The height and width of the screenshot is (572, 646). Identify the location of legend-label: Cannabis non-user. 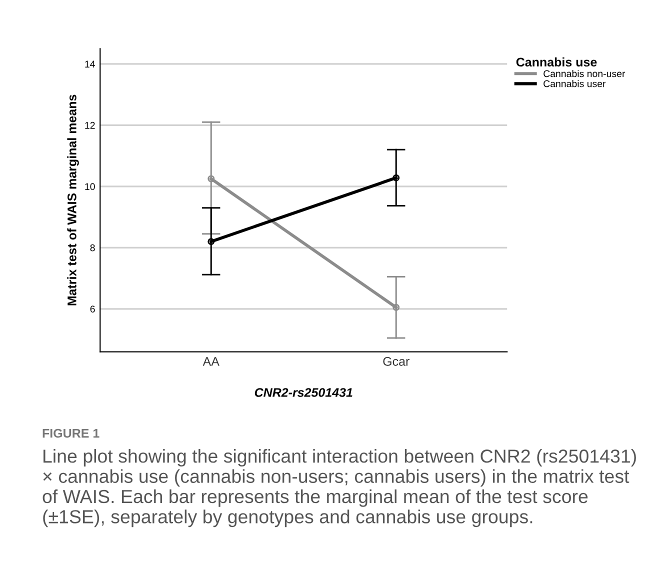
(585, 74).